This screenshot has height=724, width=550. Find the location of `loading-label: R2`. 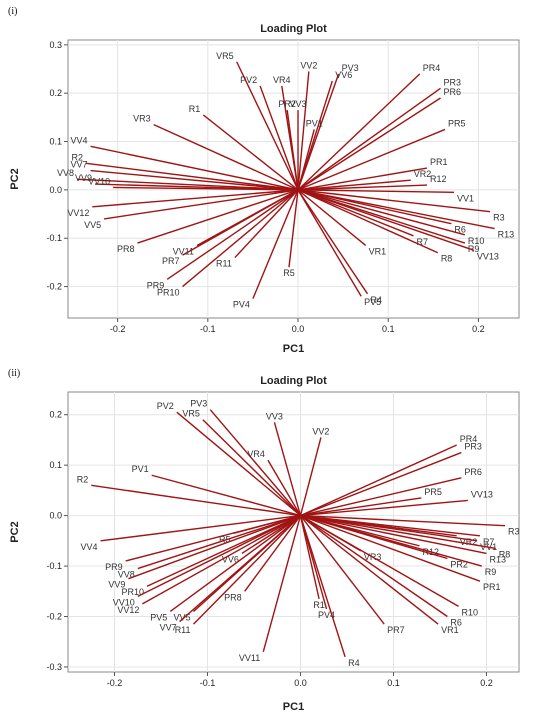

loading-label: R2 is located at coordinates (83, 479).